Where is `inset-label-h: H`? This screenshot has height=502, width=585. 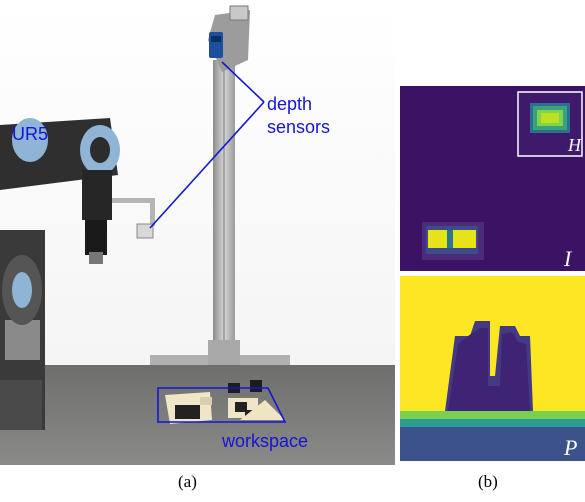 inset-label-h: H is located at coordinates (574, 145).